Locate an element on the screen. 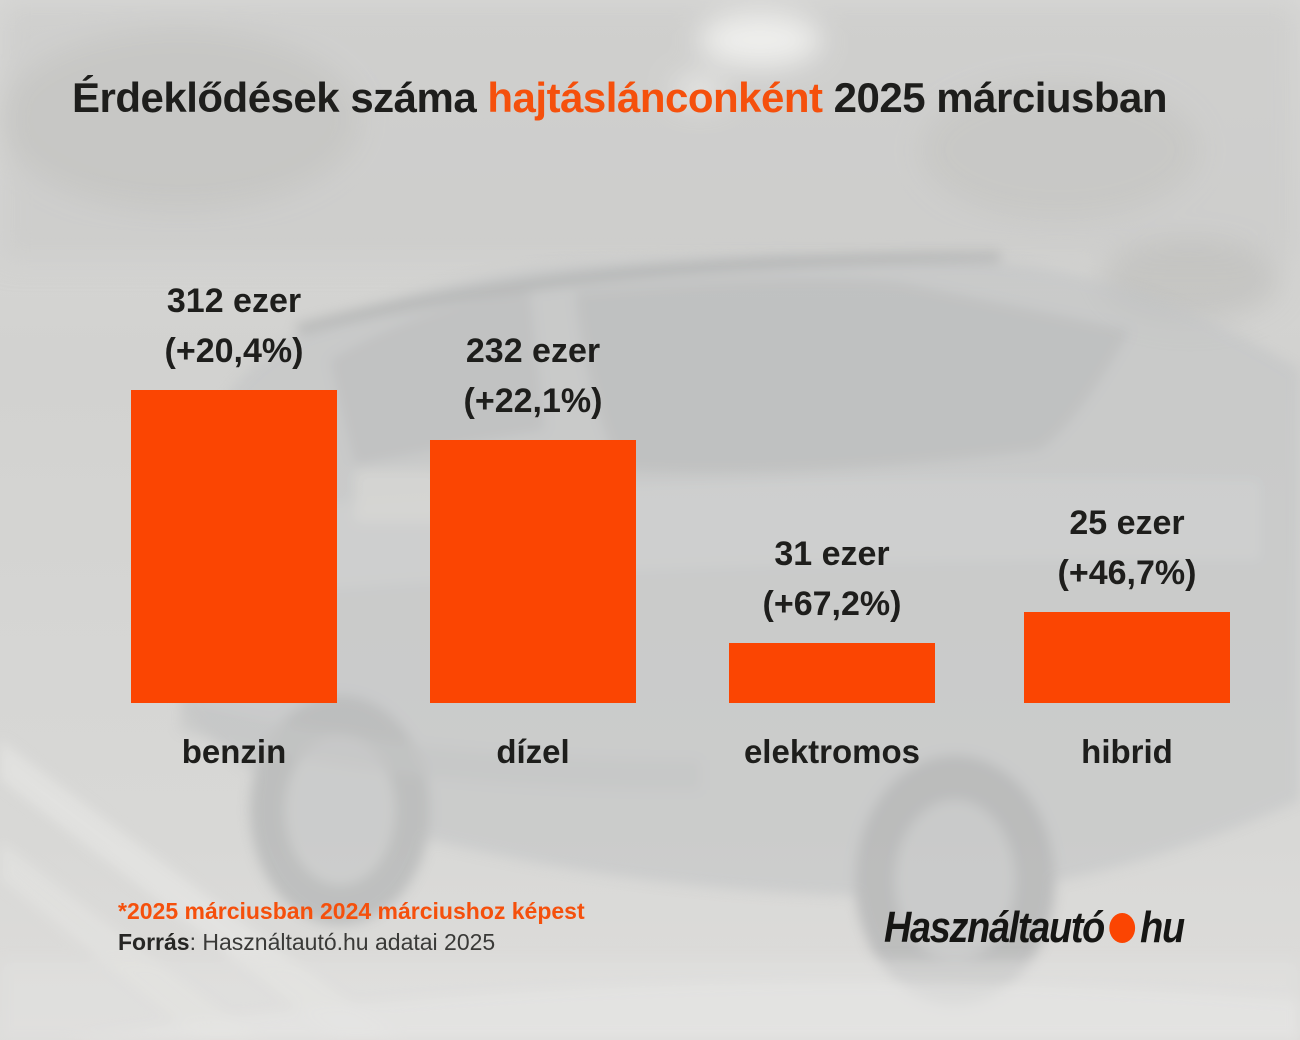 The width and height of the screenshot is (1300, 1040). bar-change-label: (+67,2%) is located at coordinates (832, 604).